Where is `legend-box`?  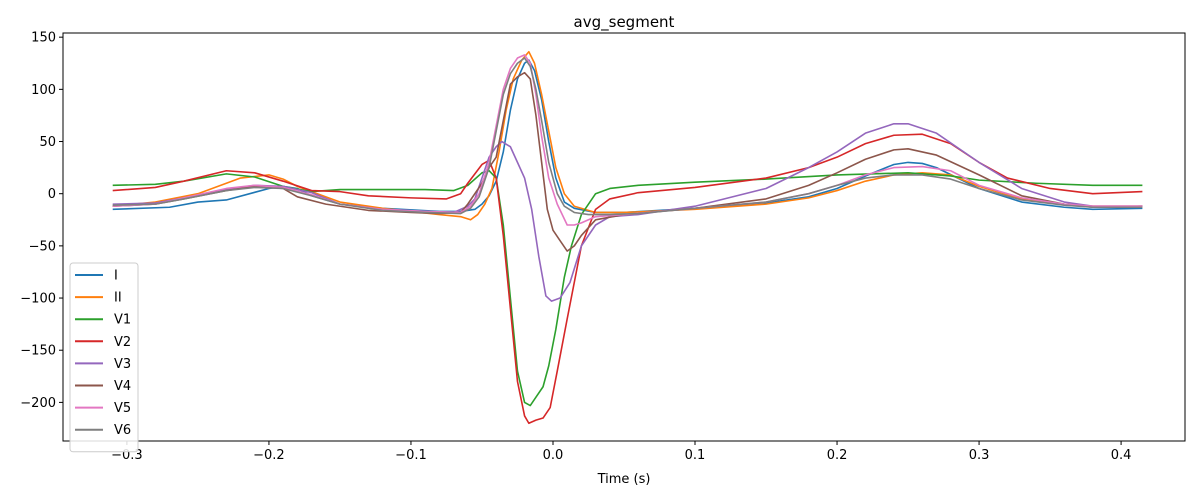 legend-box is located at coordinates (104, 357).